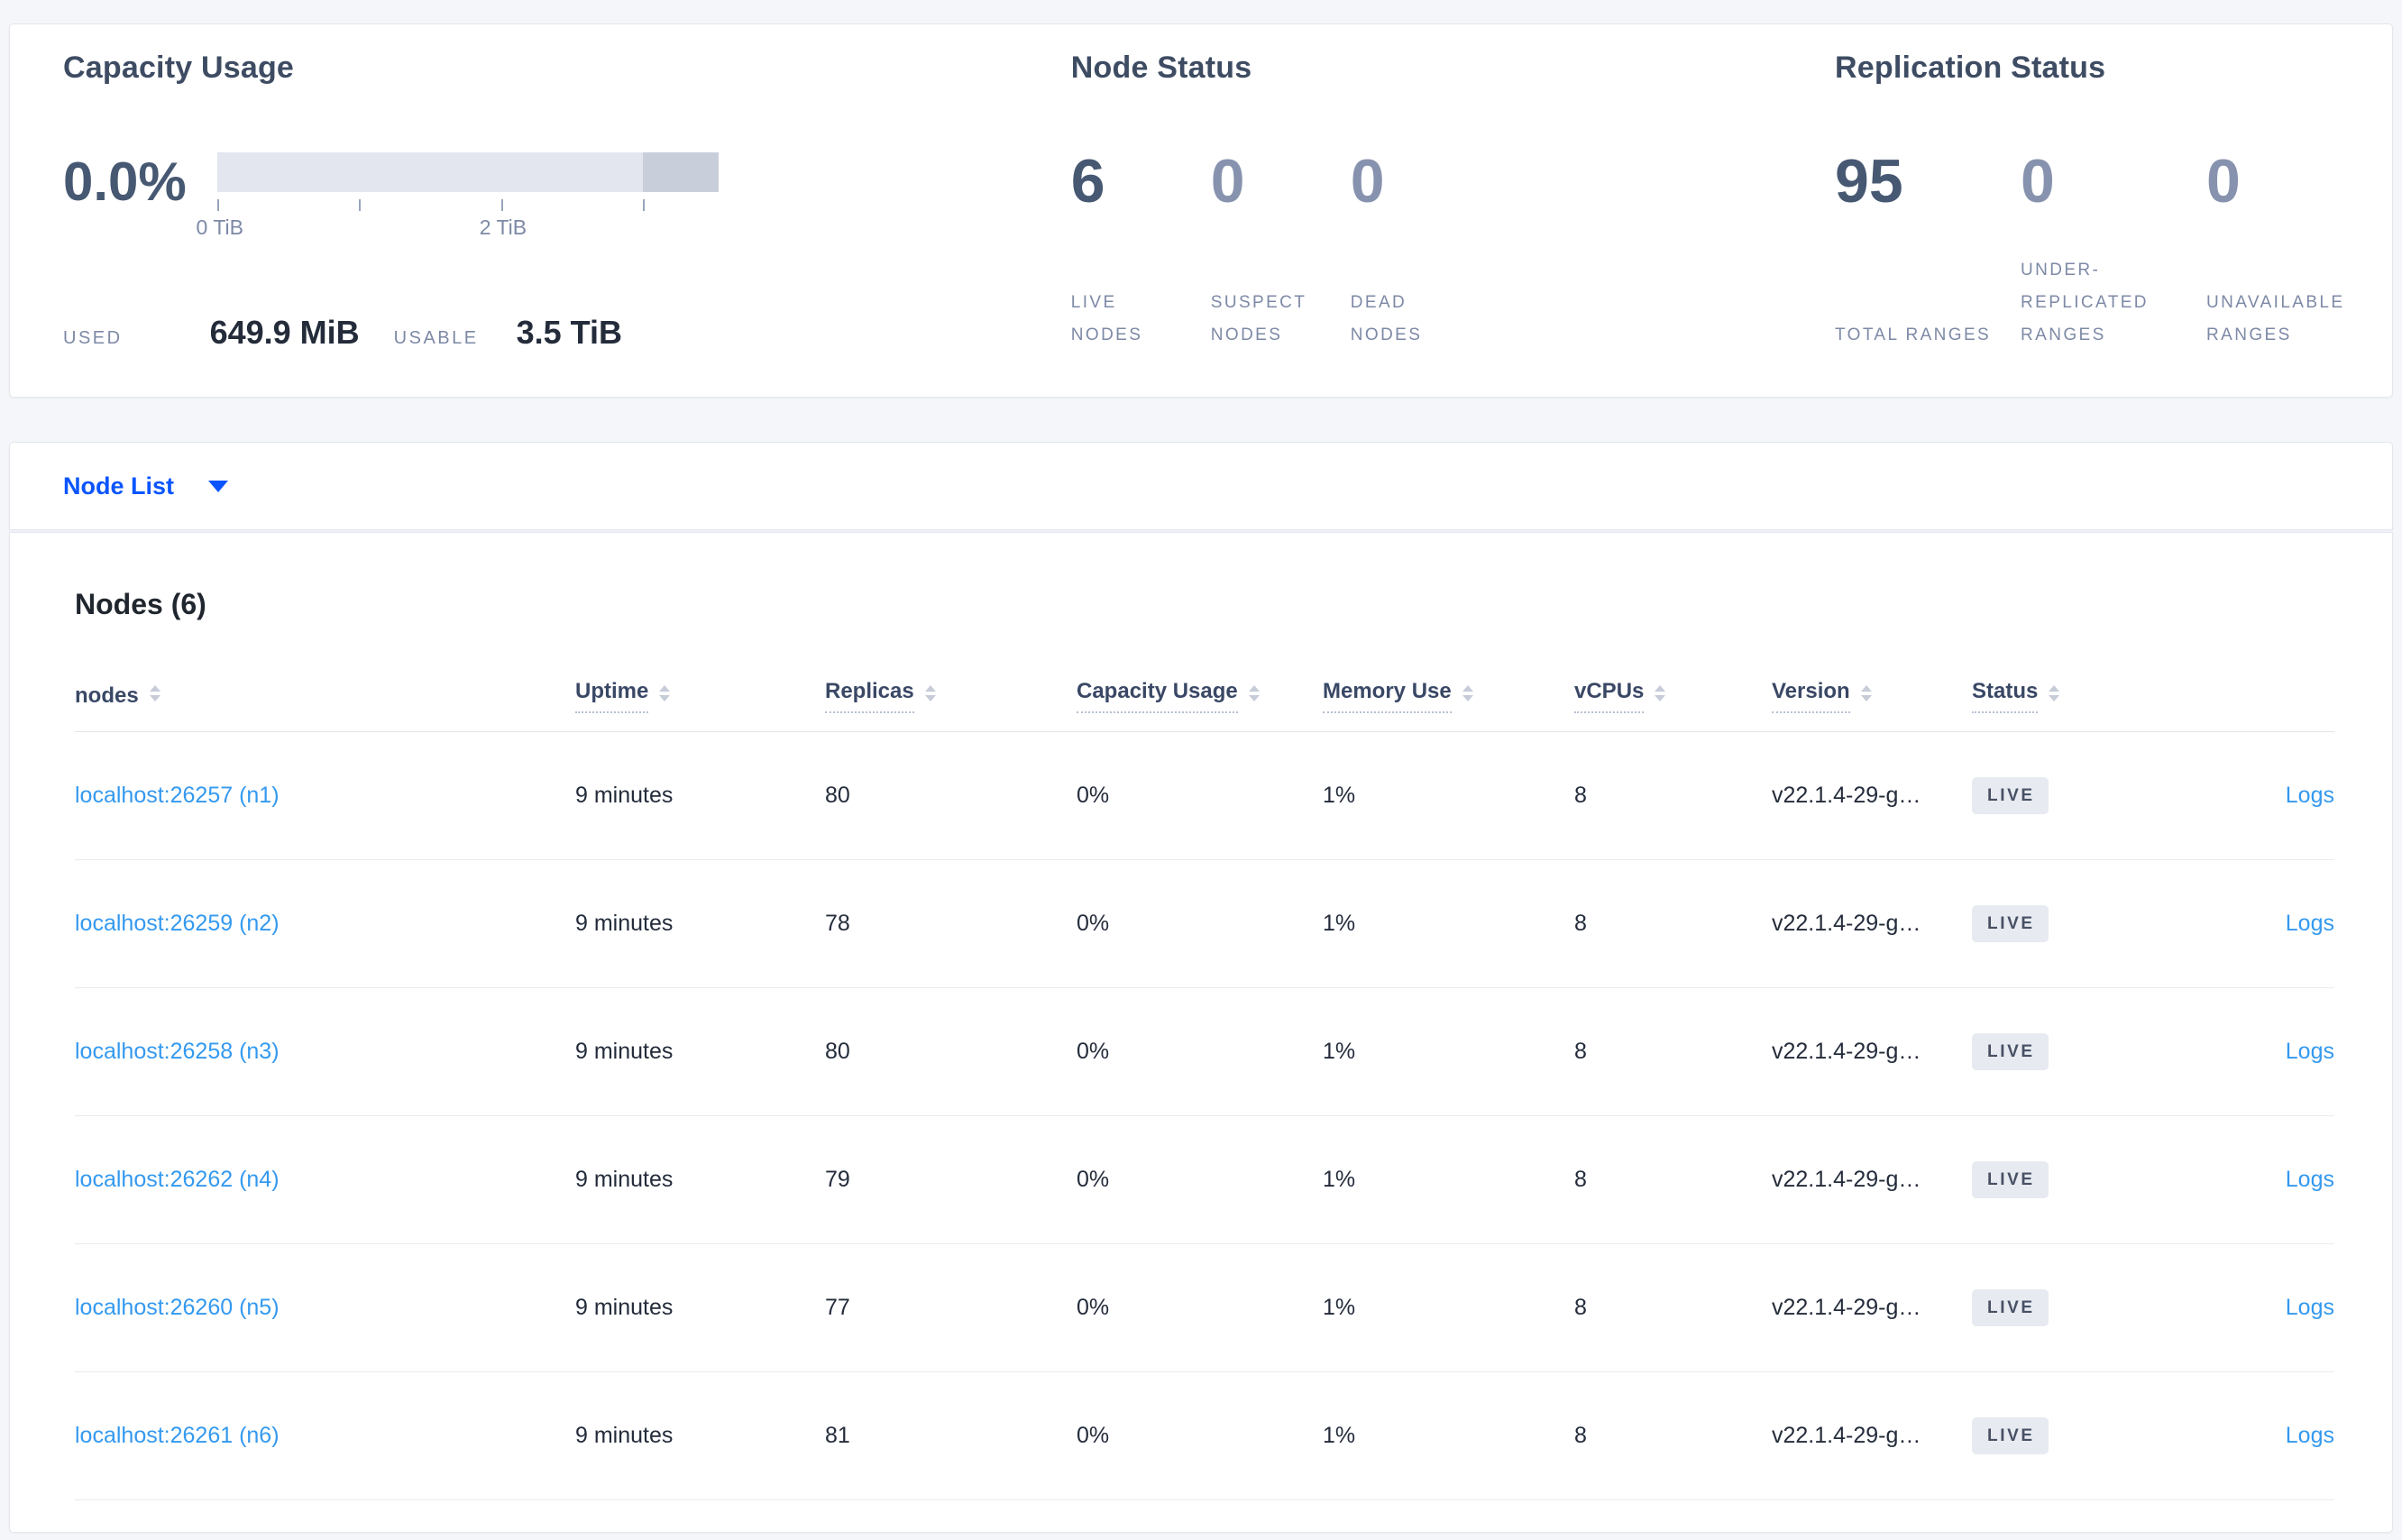 This screenshot has width=2402, height=1540. What do you see at coordinates (2074, 696) in the screenshot?
I see `column-header-status: Status` at bounding box center [2074, 696].